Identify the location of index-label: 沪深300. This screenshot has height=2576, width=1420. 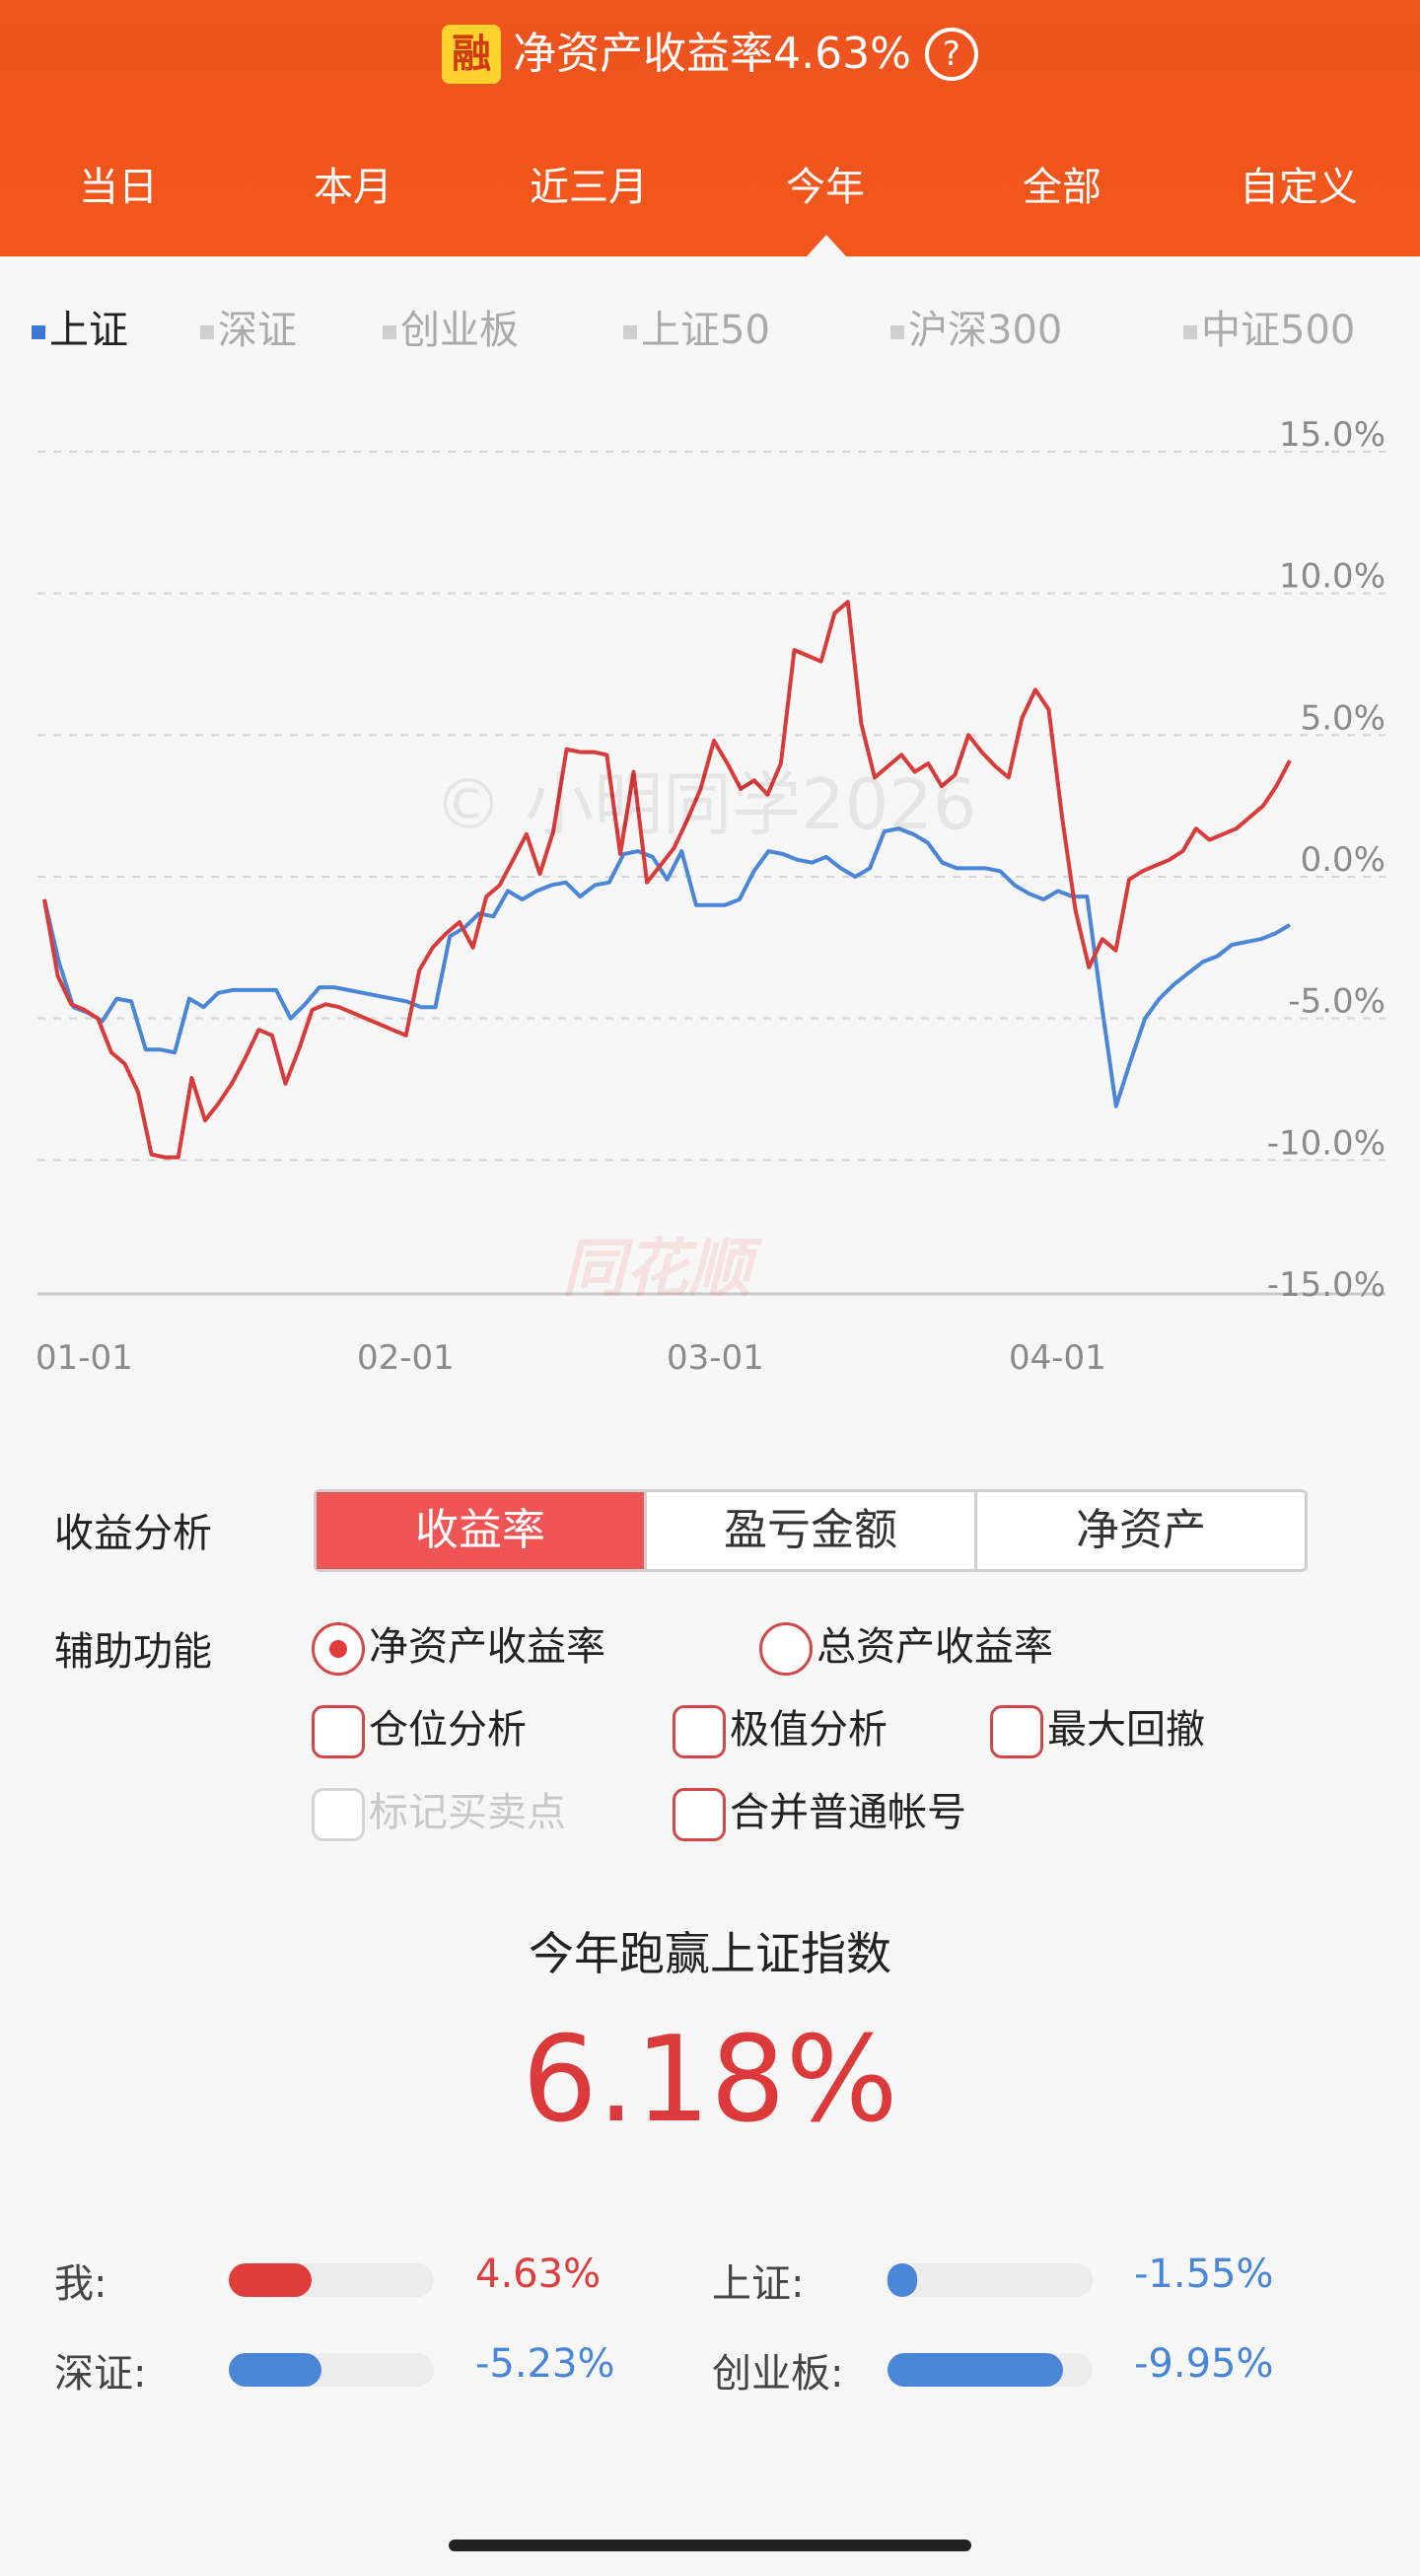
(985, 330).